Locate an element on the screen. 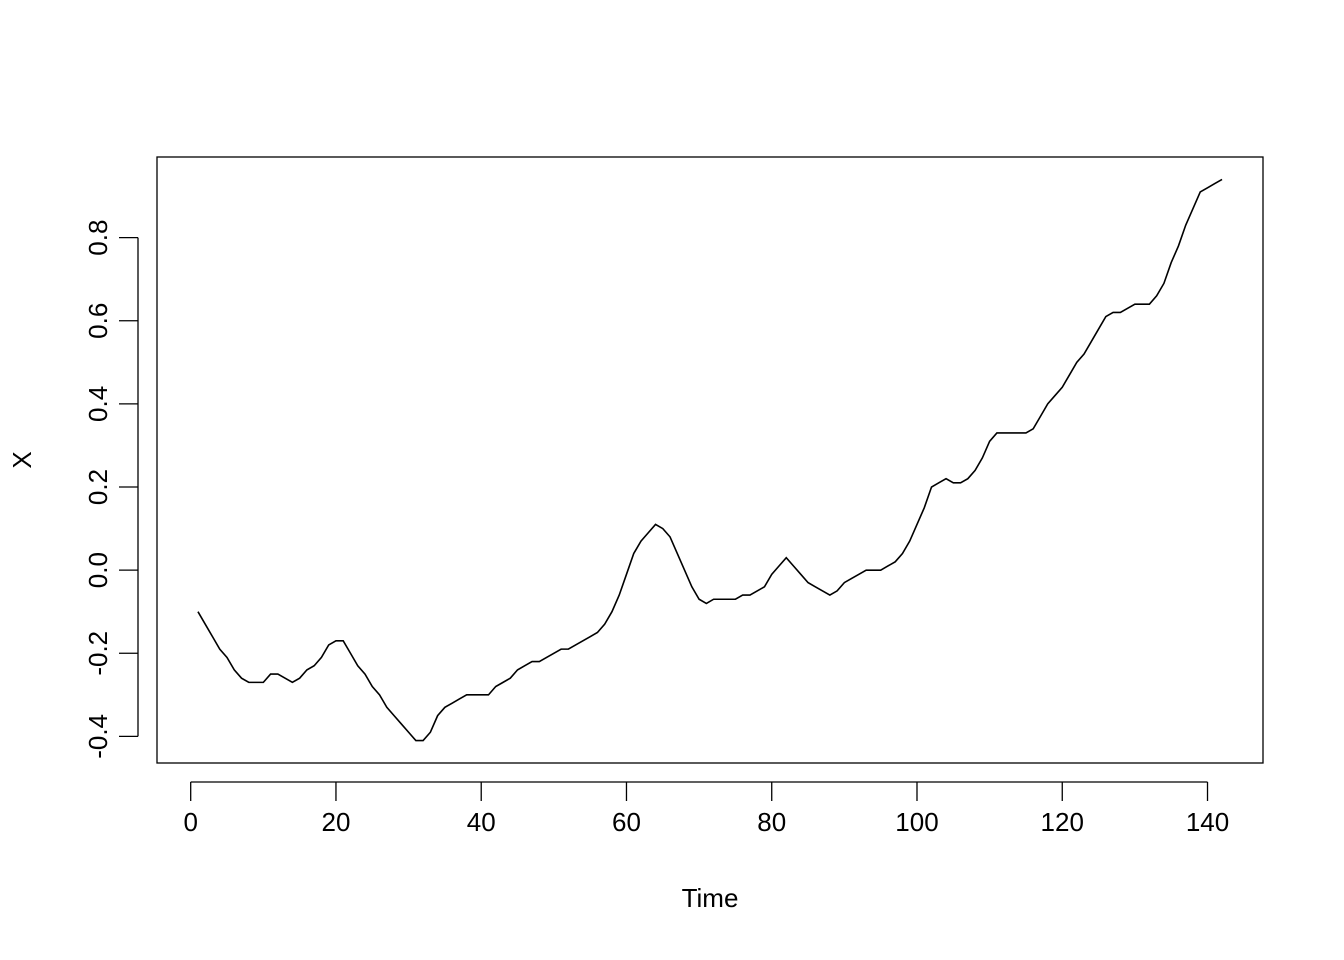 The height and width of the screenshot is (960, 1344). y-tick-label: 0.8 is located at coordinates (98, 238).